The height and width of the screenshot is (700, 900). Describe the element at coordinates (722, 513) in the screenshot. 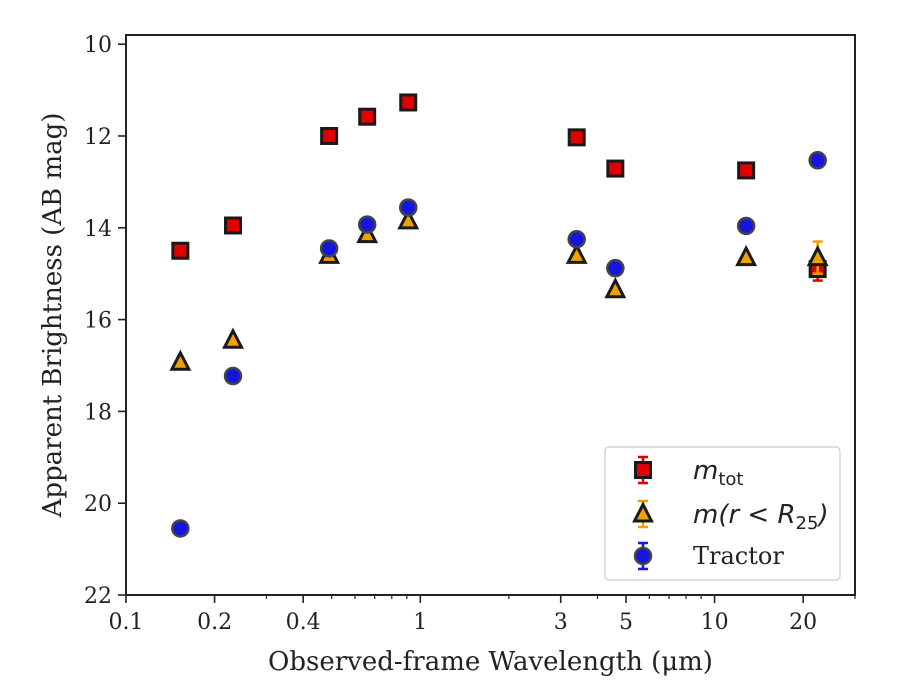

I see `legend-box` at that location.